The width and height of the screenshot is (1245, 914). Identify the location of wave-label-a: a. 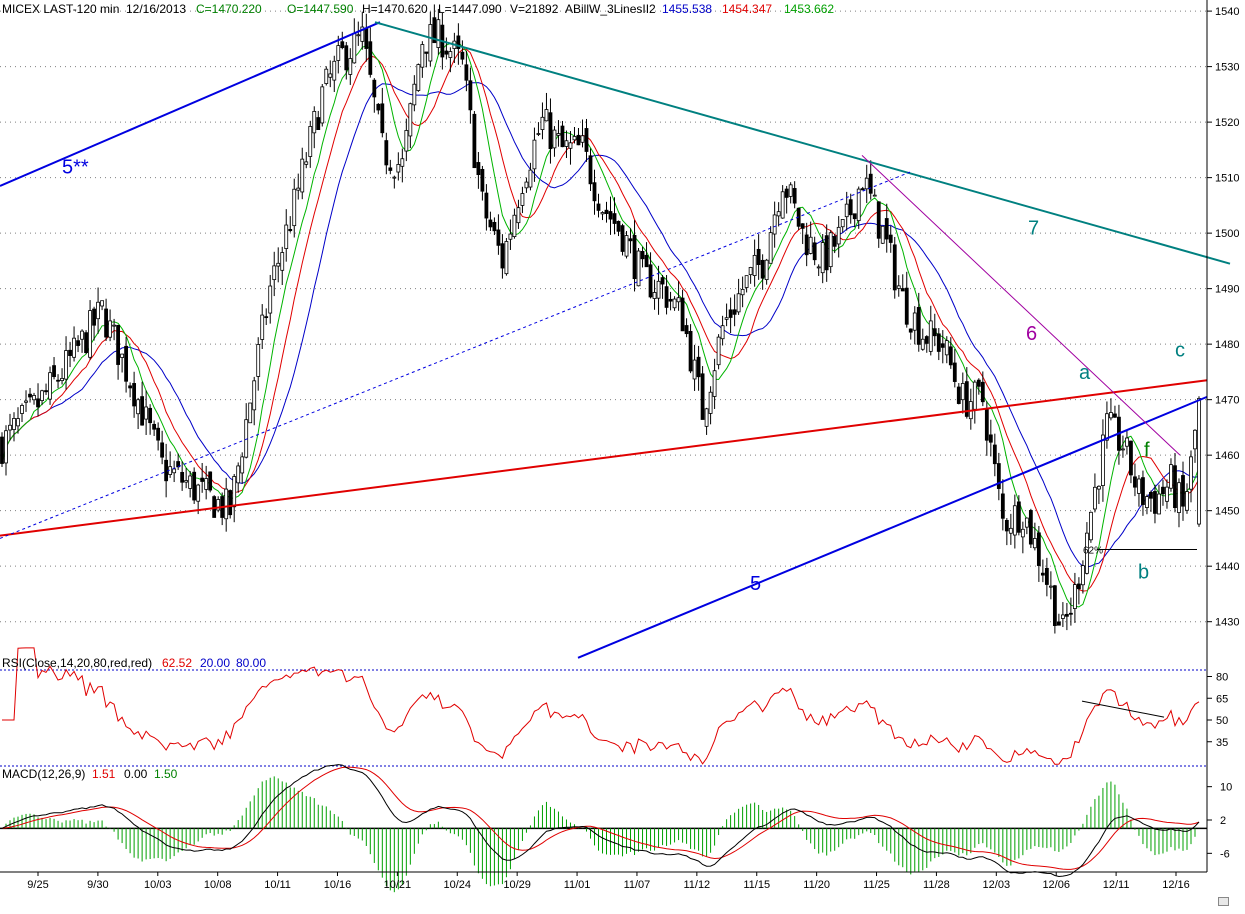
(1085, 373).